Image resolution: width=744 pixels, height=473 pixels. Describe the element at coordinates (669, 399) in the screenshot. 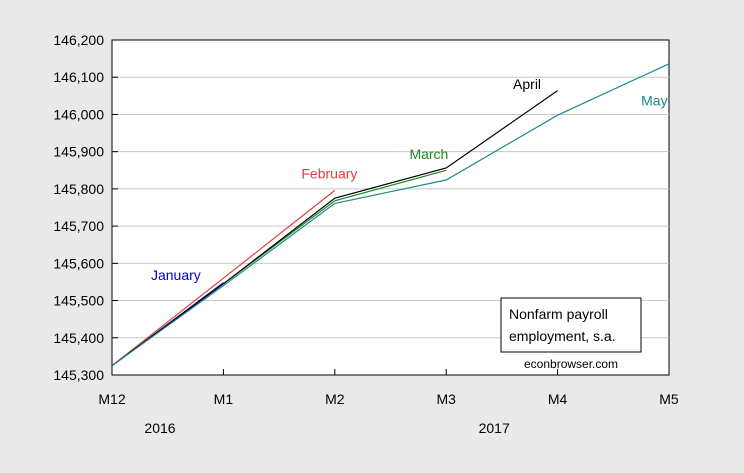

I see `x-tick-label: M5` at that location.